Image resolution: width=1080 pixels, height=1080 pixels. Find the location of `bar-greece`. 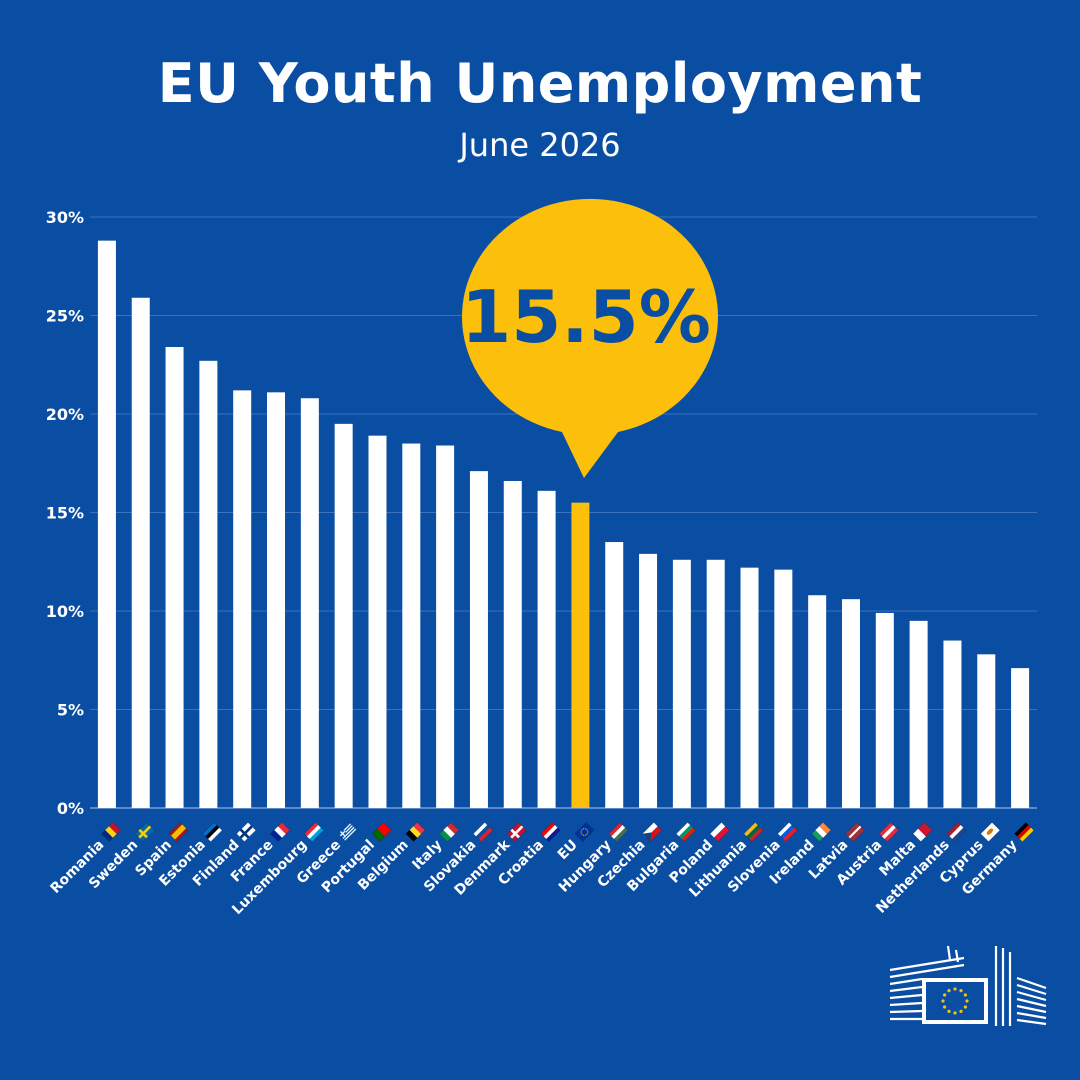

bar-greece is located at coordinates (343, 615).